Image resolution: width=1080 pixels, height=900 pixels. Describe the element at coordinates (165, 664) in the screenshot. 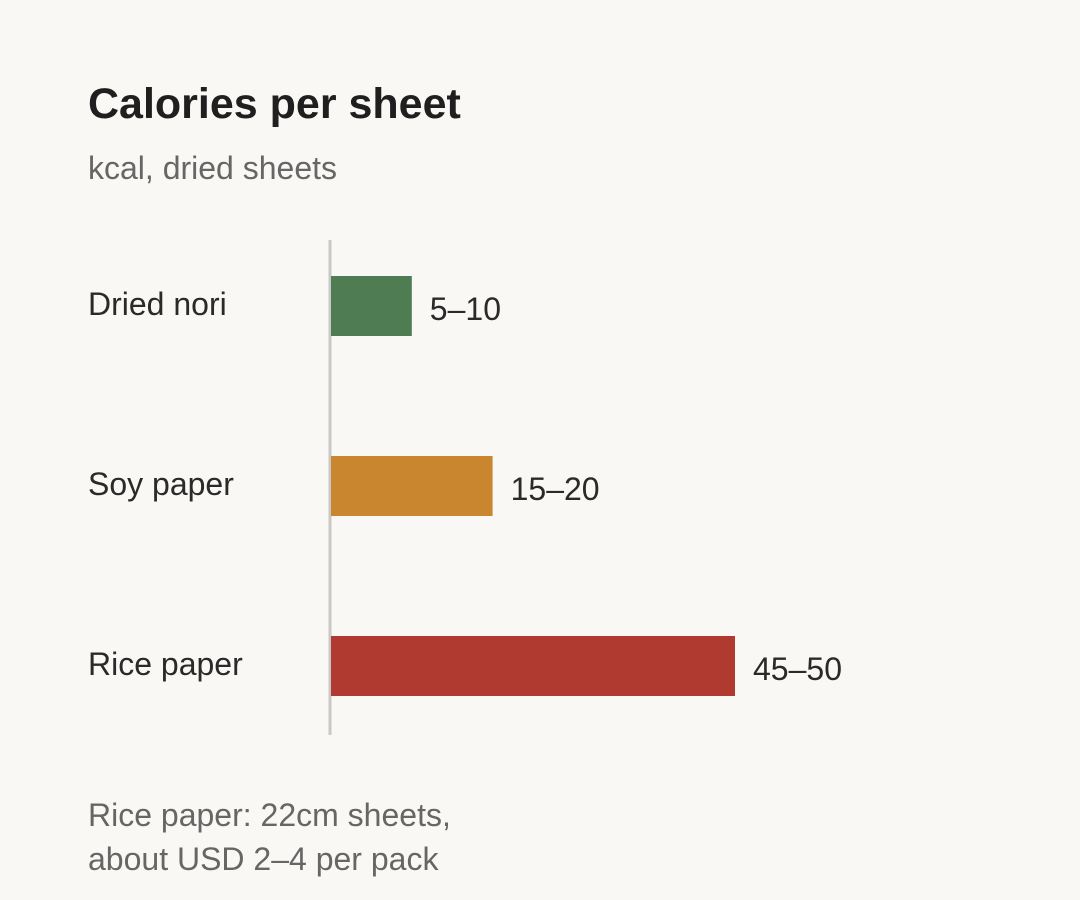

I see `category-label: Rice paper` at that location.